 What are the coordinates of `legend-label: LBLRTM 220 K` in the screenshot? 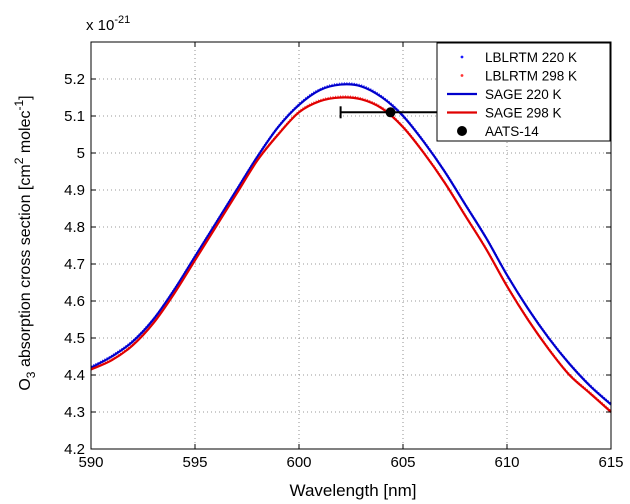 It's located at (531, 57).